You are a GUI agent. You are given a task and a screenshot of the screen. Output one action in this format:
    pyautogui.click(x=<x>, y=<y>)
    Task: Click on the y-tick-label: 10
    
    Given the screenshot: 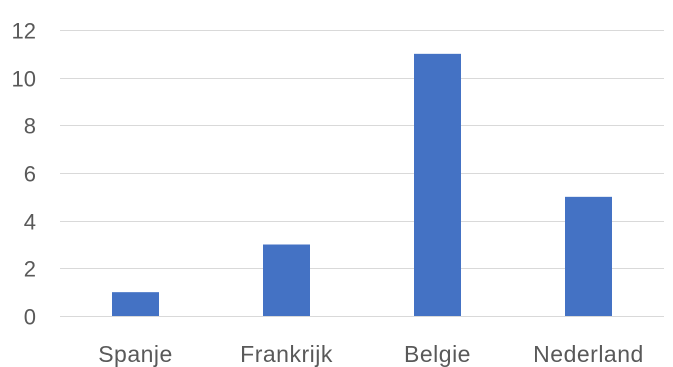 What is the action you would take?
    pyautogui.click(x=24, y=79)
    